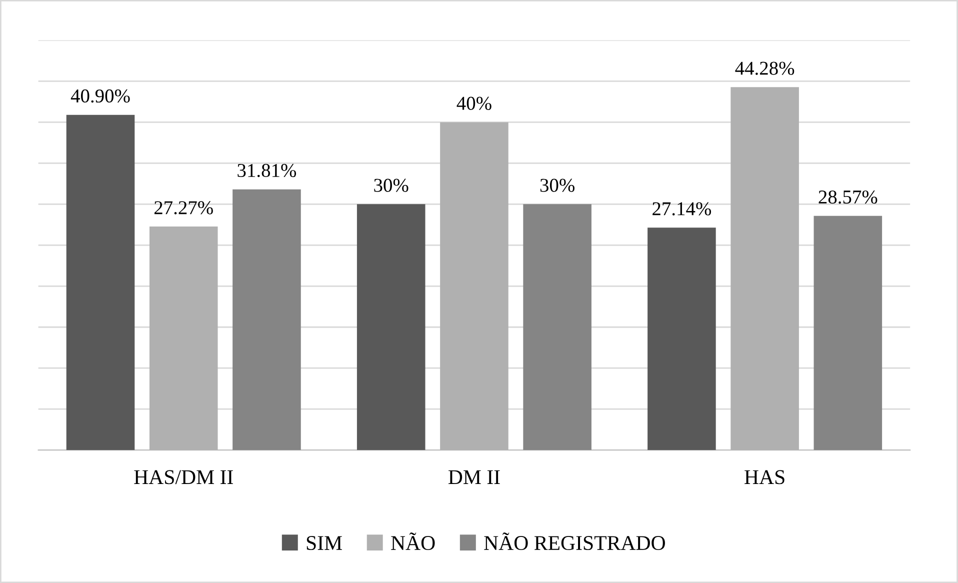 The image size is (958, 583). What do you see at coordinates (764, 68) in the screenshot?
I see `data-label: 44.28%` at bounding box center [764, 68].